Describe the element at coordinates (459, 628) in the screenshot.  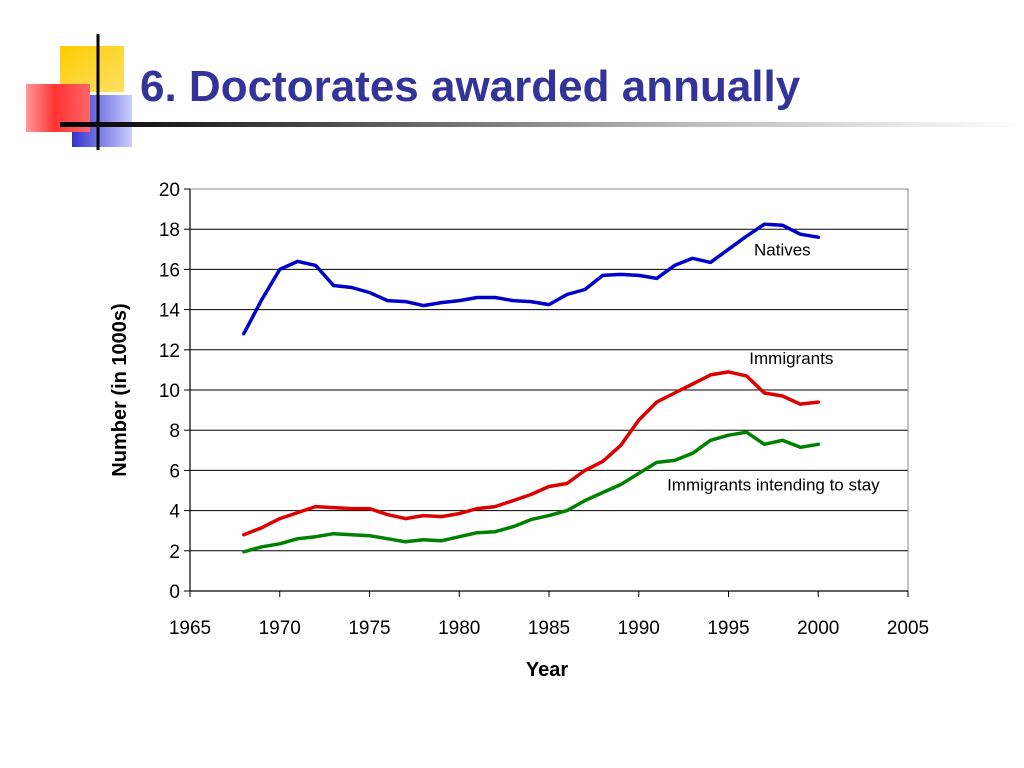
I see `x-tick-label: 1980` at that location.